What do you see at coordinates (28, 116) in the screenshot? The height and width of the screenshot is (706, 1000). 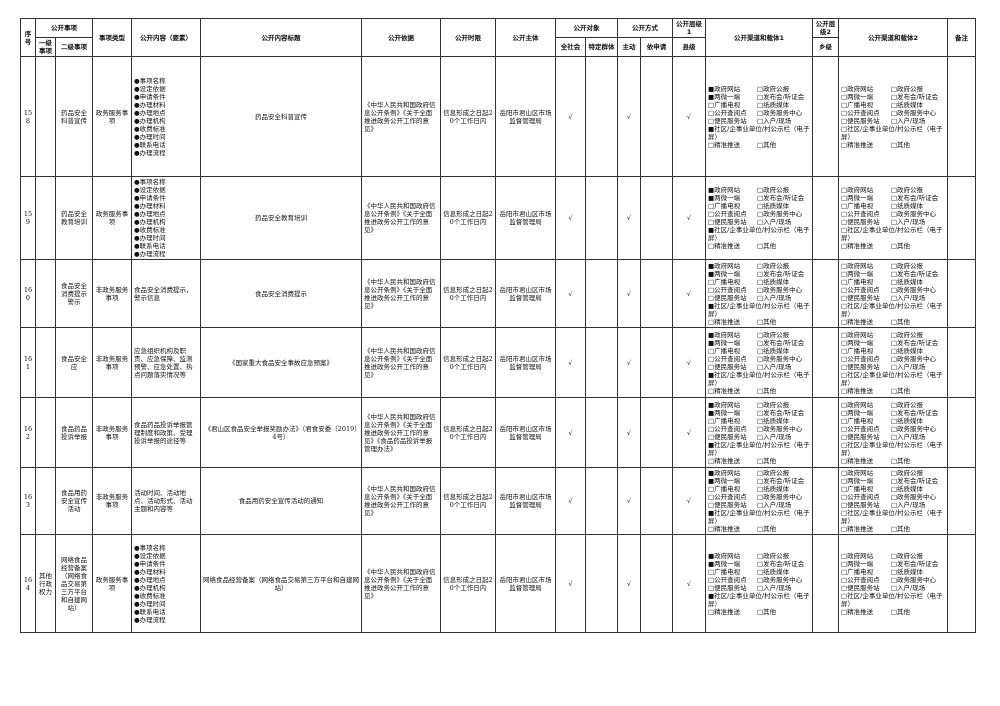 I see `cell: 158` at bounding box center [28, 116].